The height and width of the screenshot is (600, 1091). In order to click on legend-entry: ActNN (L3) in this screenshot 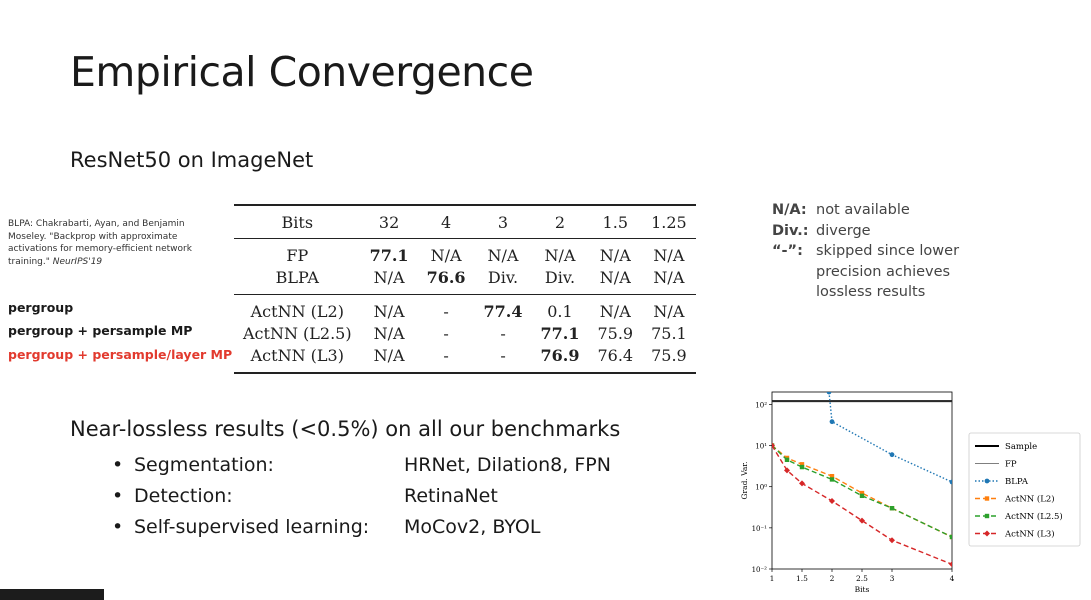, I will do `click(1029, 534)`.